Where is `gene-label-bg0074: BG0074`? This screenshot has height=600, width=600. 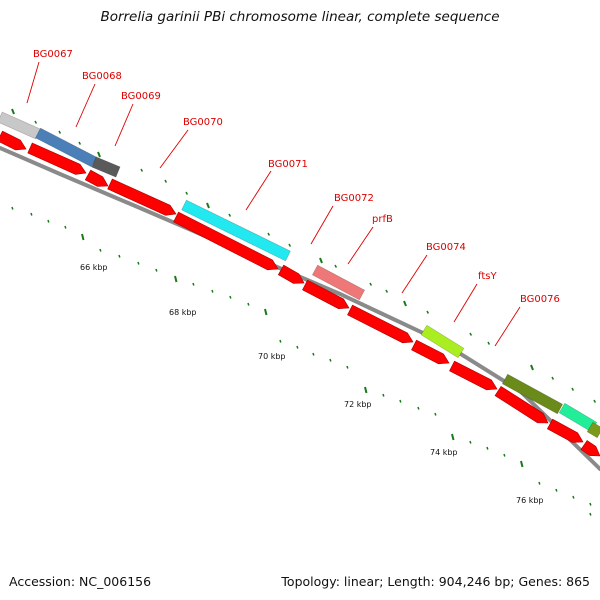 gene-label-bg0074: BG0074 is located at coordinates (446, 247).